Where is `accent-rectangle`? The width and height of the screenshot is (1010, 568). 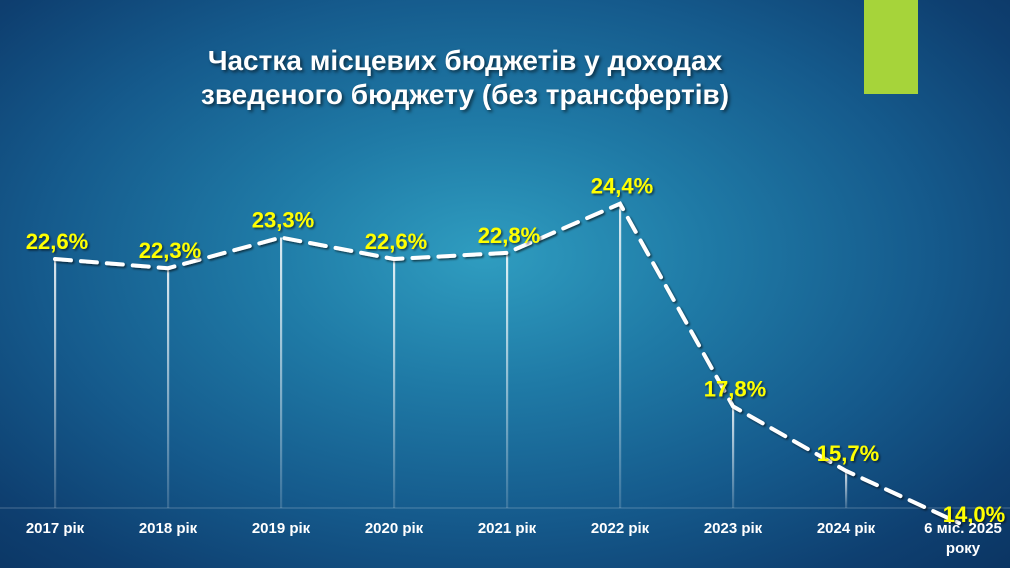 accent-rectangle is located at coordinates (891, 47).